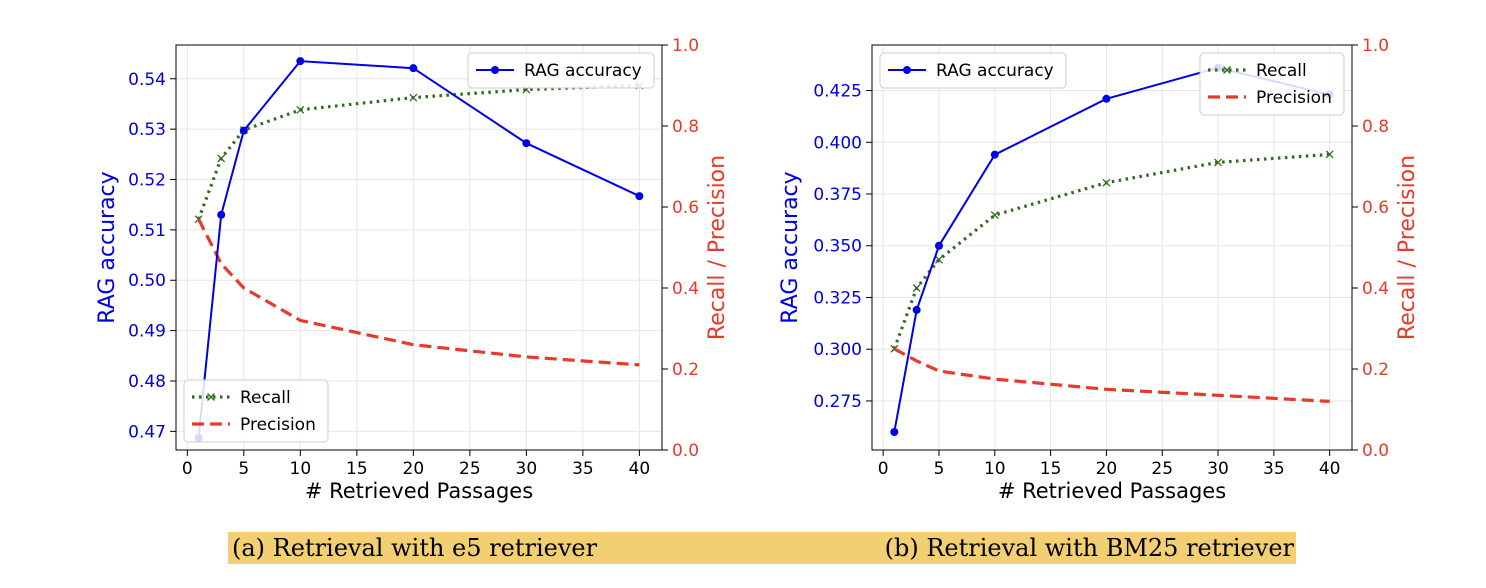 The image size is (1486, 588). I want to click on y-left-tick-label: 0.350, so click(837, 247).